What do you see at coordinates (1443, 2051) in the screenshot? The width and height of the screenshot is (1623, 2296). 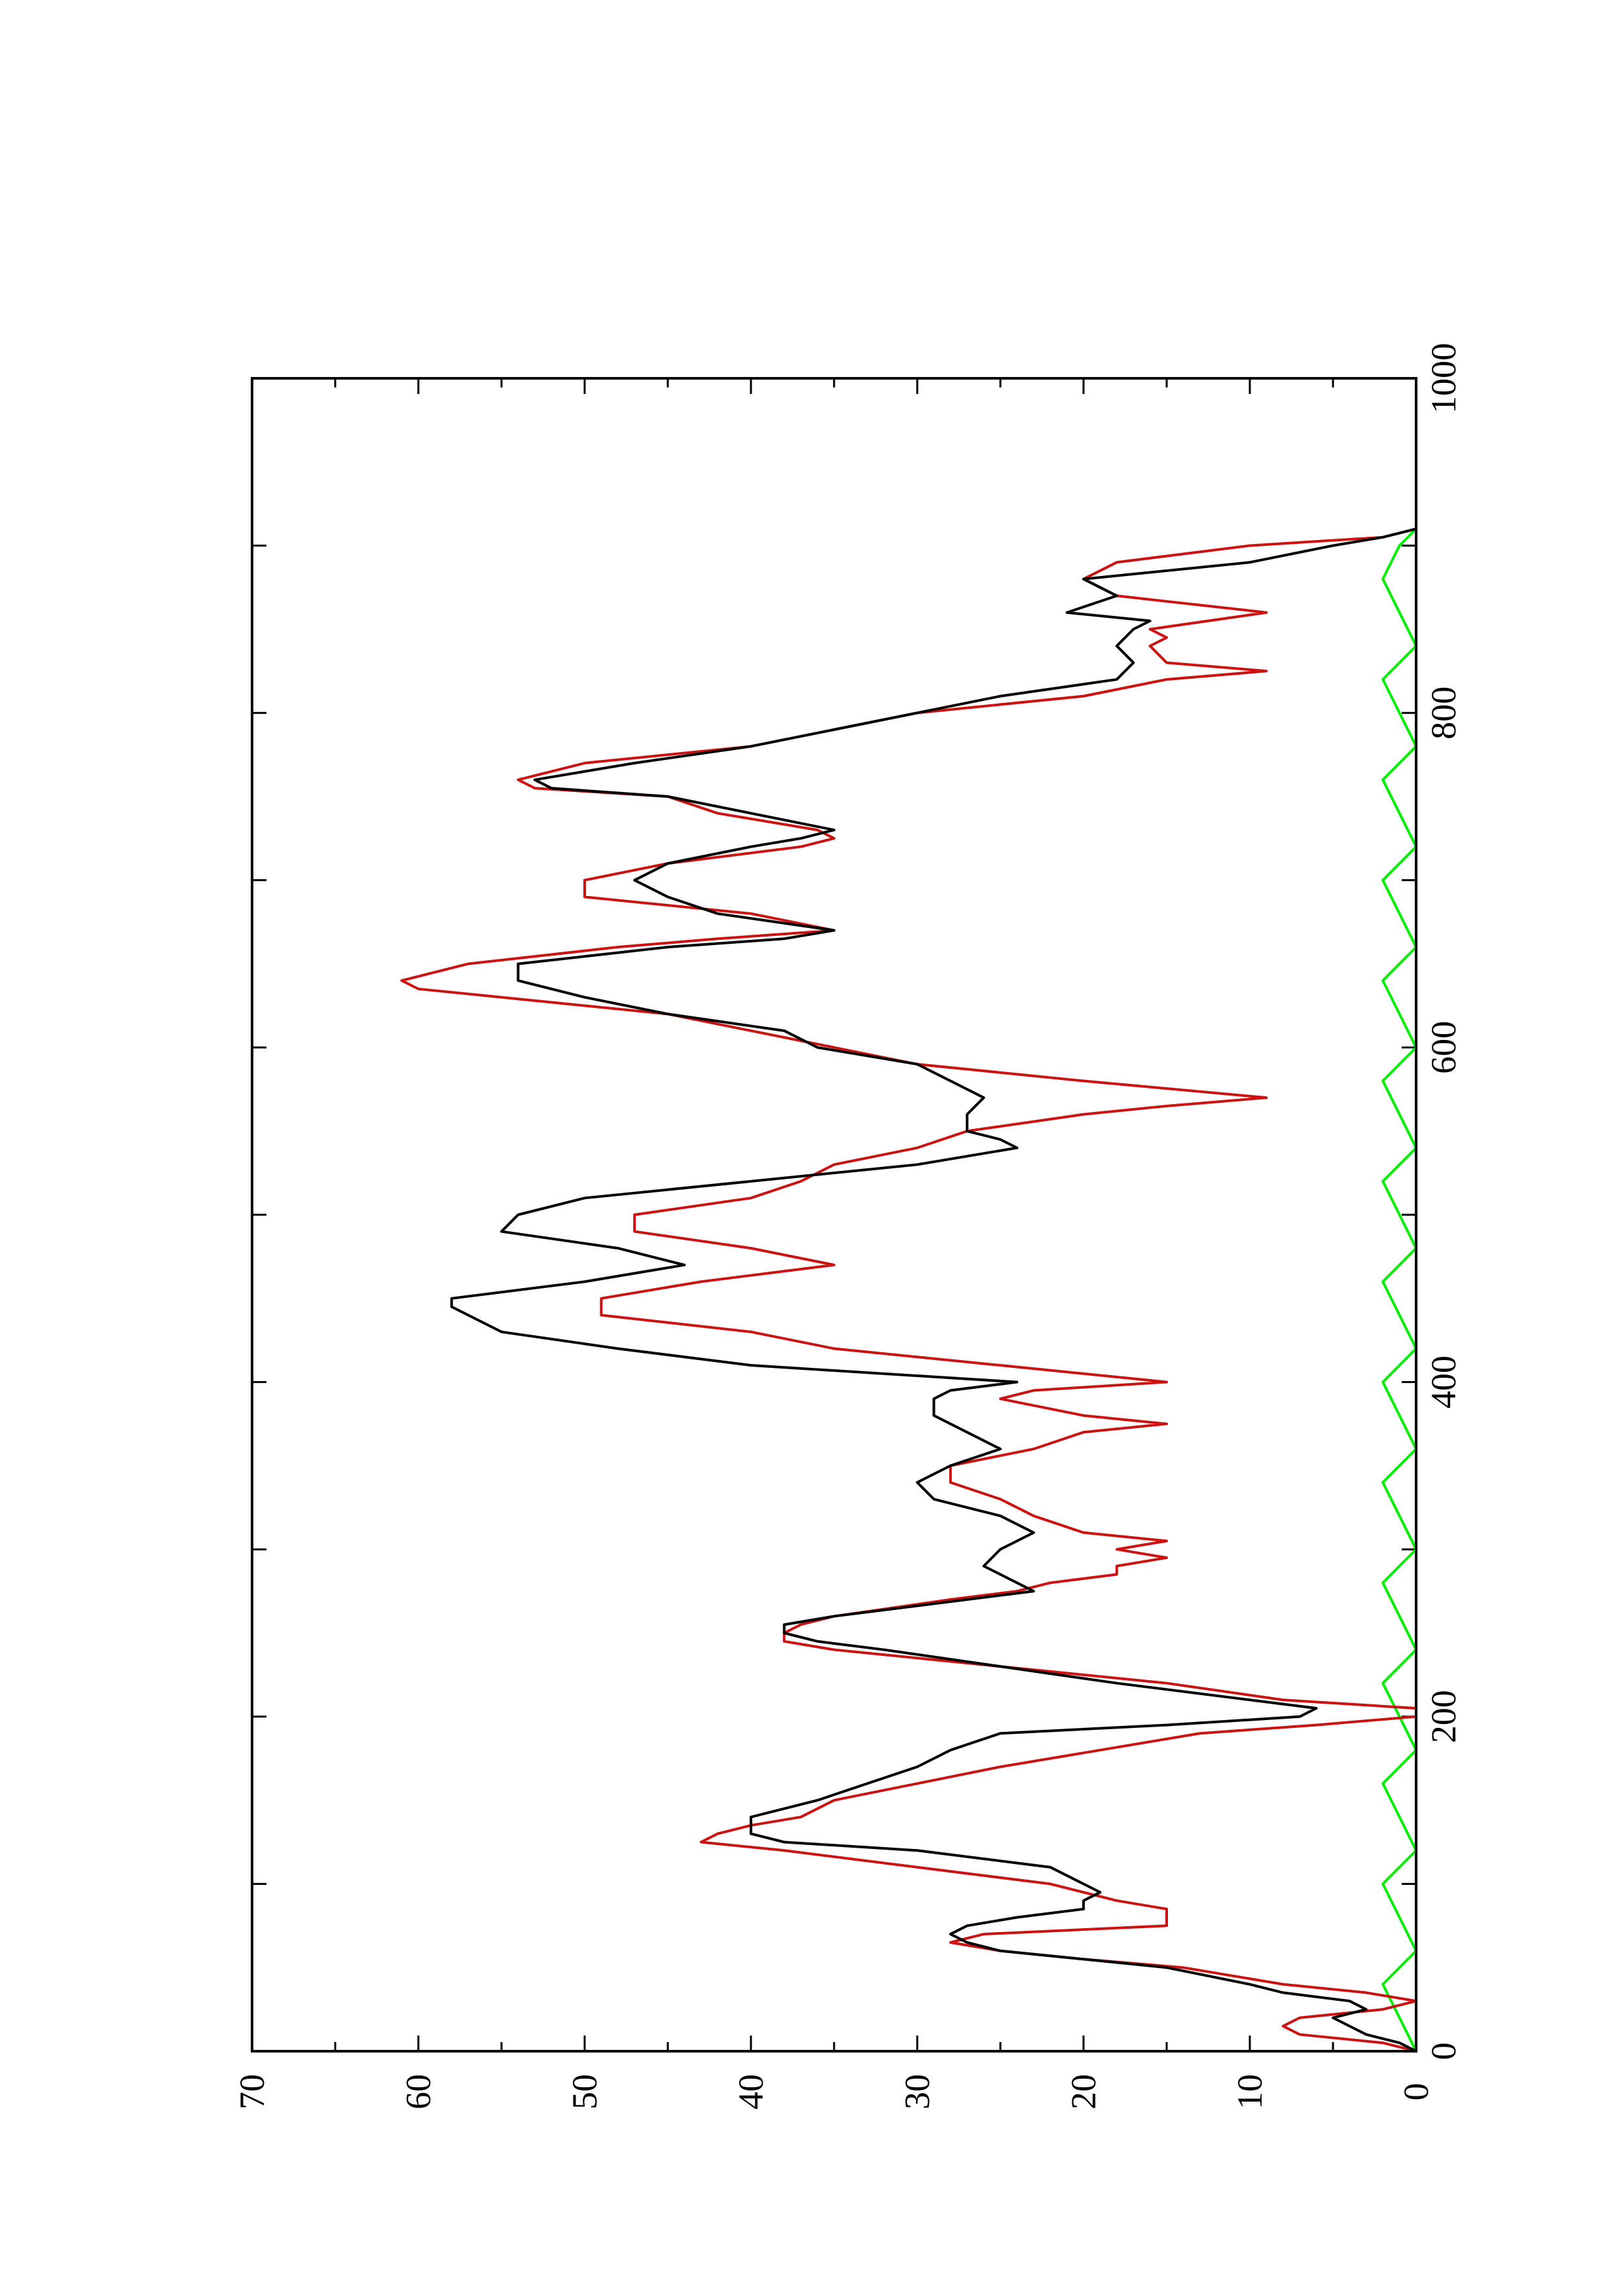 I see `x-tick-label: 0` at bounding box center [1443, 2051].